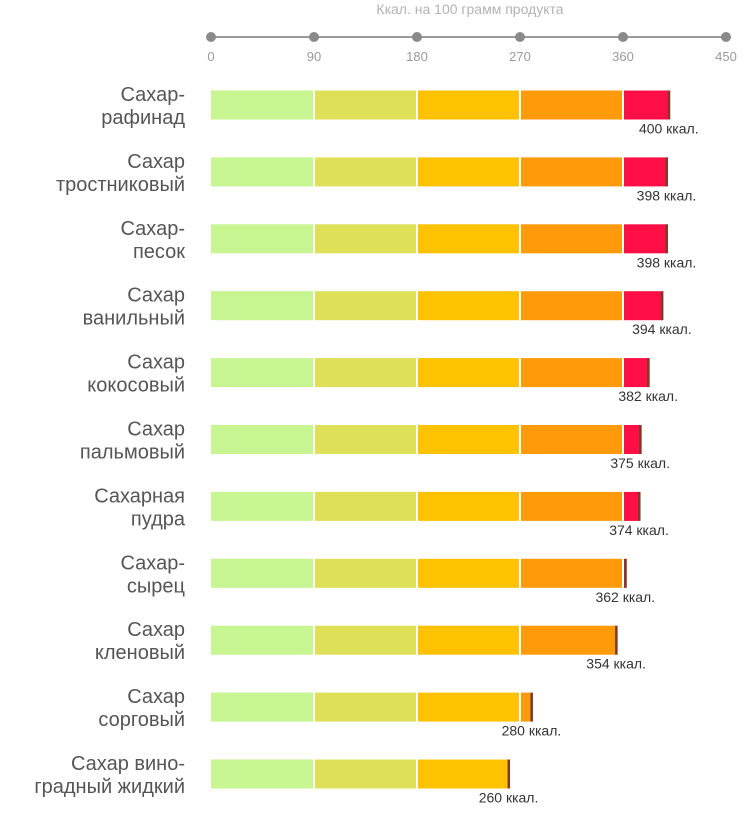 The height and width of the screenshot is (821, 750). I want to click on category-label: Сахар вино-градный жидкий, so click(109, 775).